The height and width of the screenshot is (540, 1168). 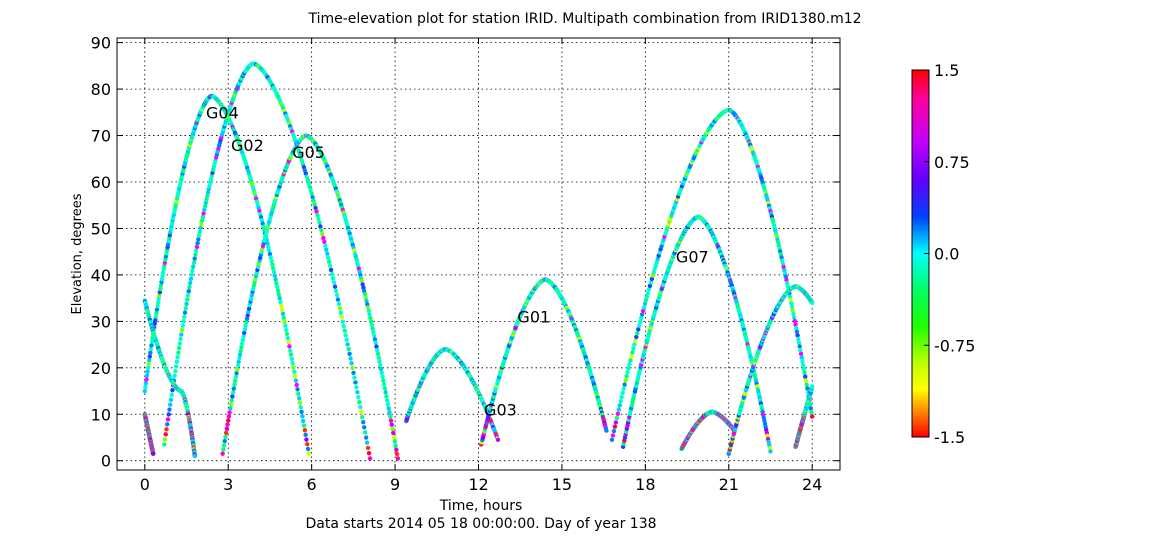 I want to click on y-tick-label: 80, so click(x=101, y=89).